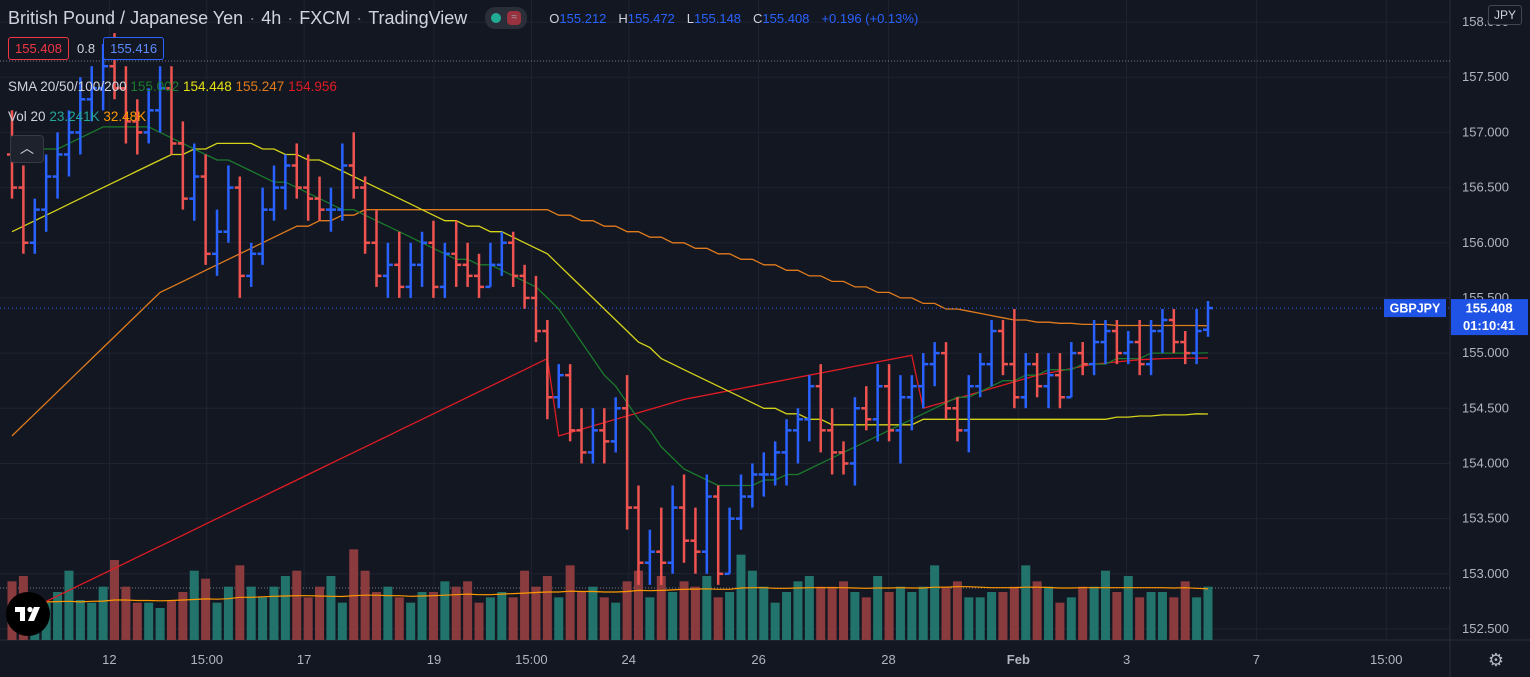  What do you see at coordinates (1495, 660) in the screenshot?
I see `settings-gear-icon: ⚙` at bounding box center [1495, 660].